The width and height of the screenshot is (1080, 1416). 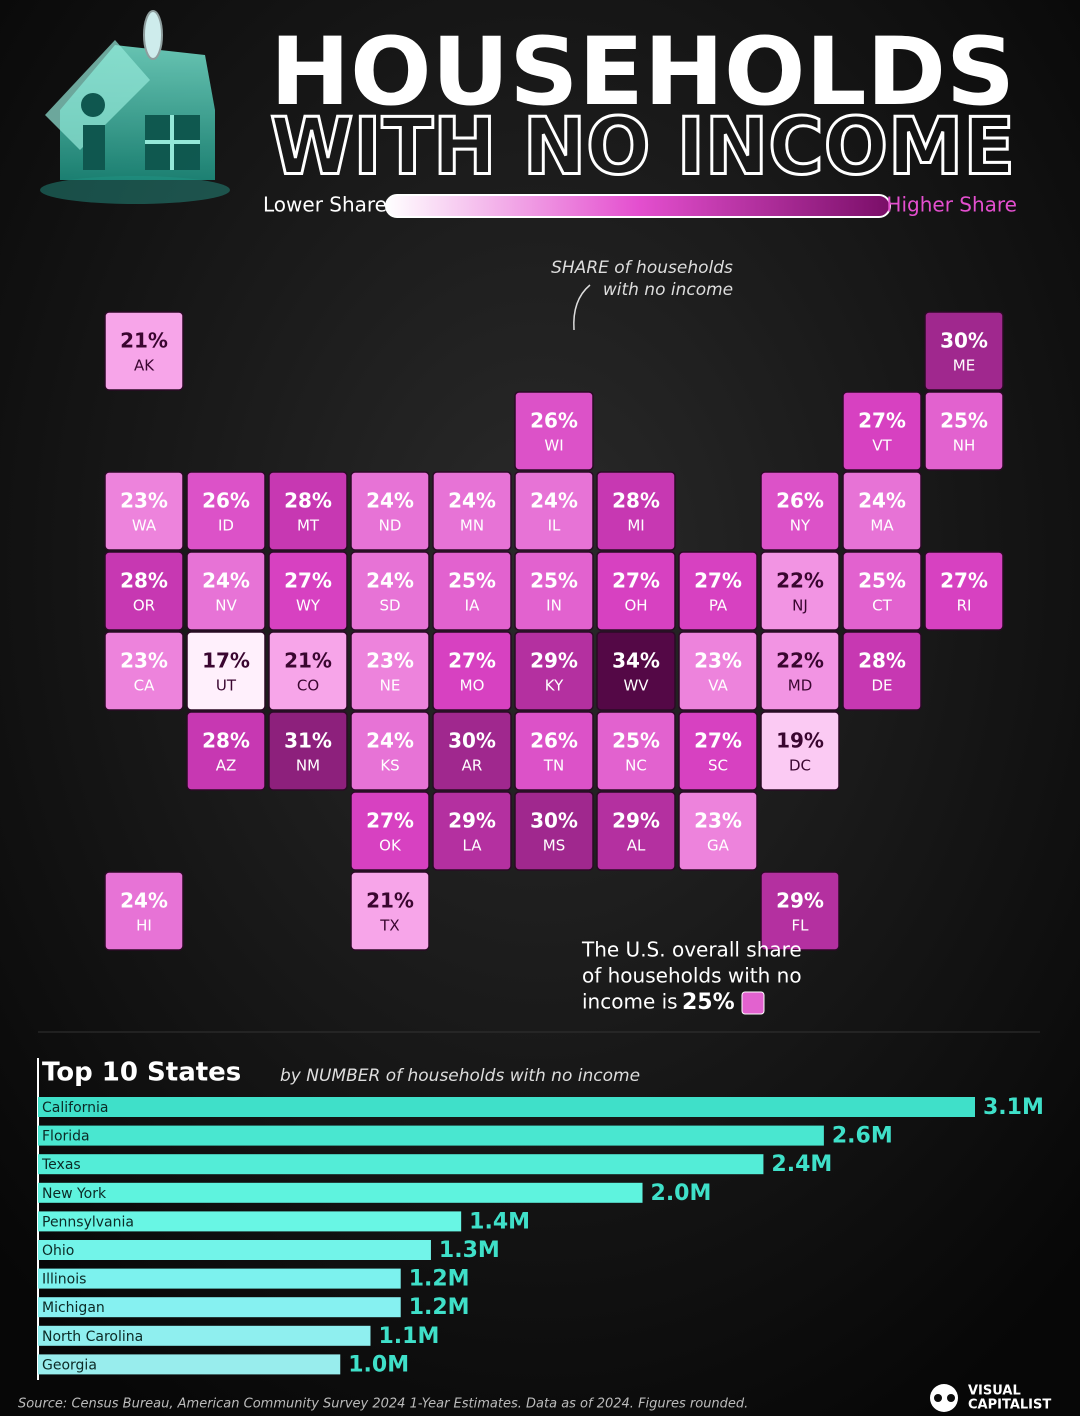 What do you see at coordinates (718, 686) in the screenshot?
I see `state-abbr: VA` at bounding box center [718, 686].